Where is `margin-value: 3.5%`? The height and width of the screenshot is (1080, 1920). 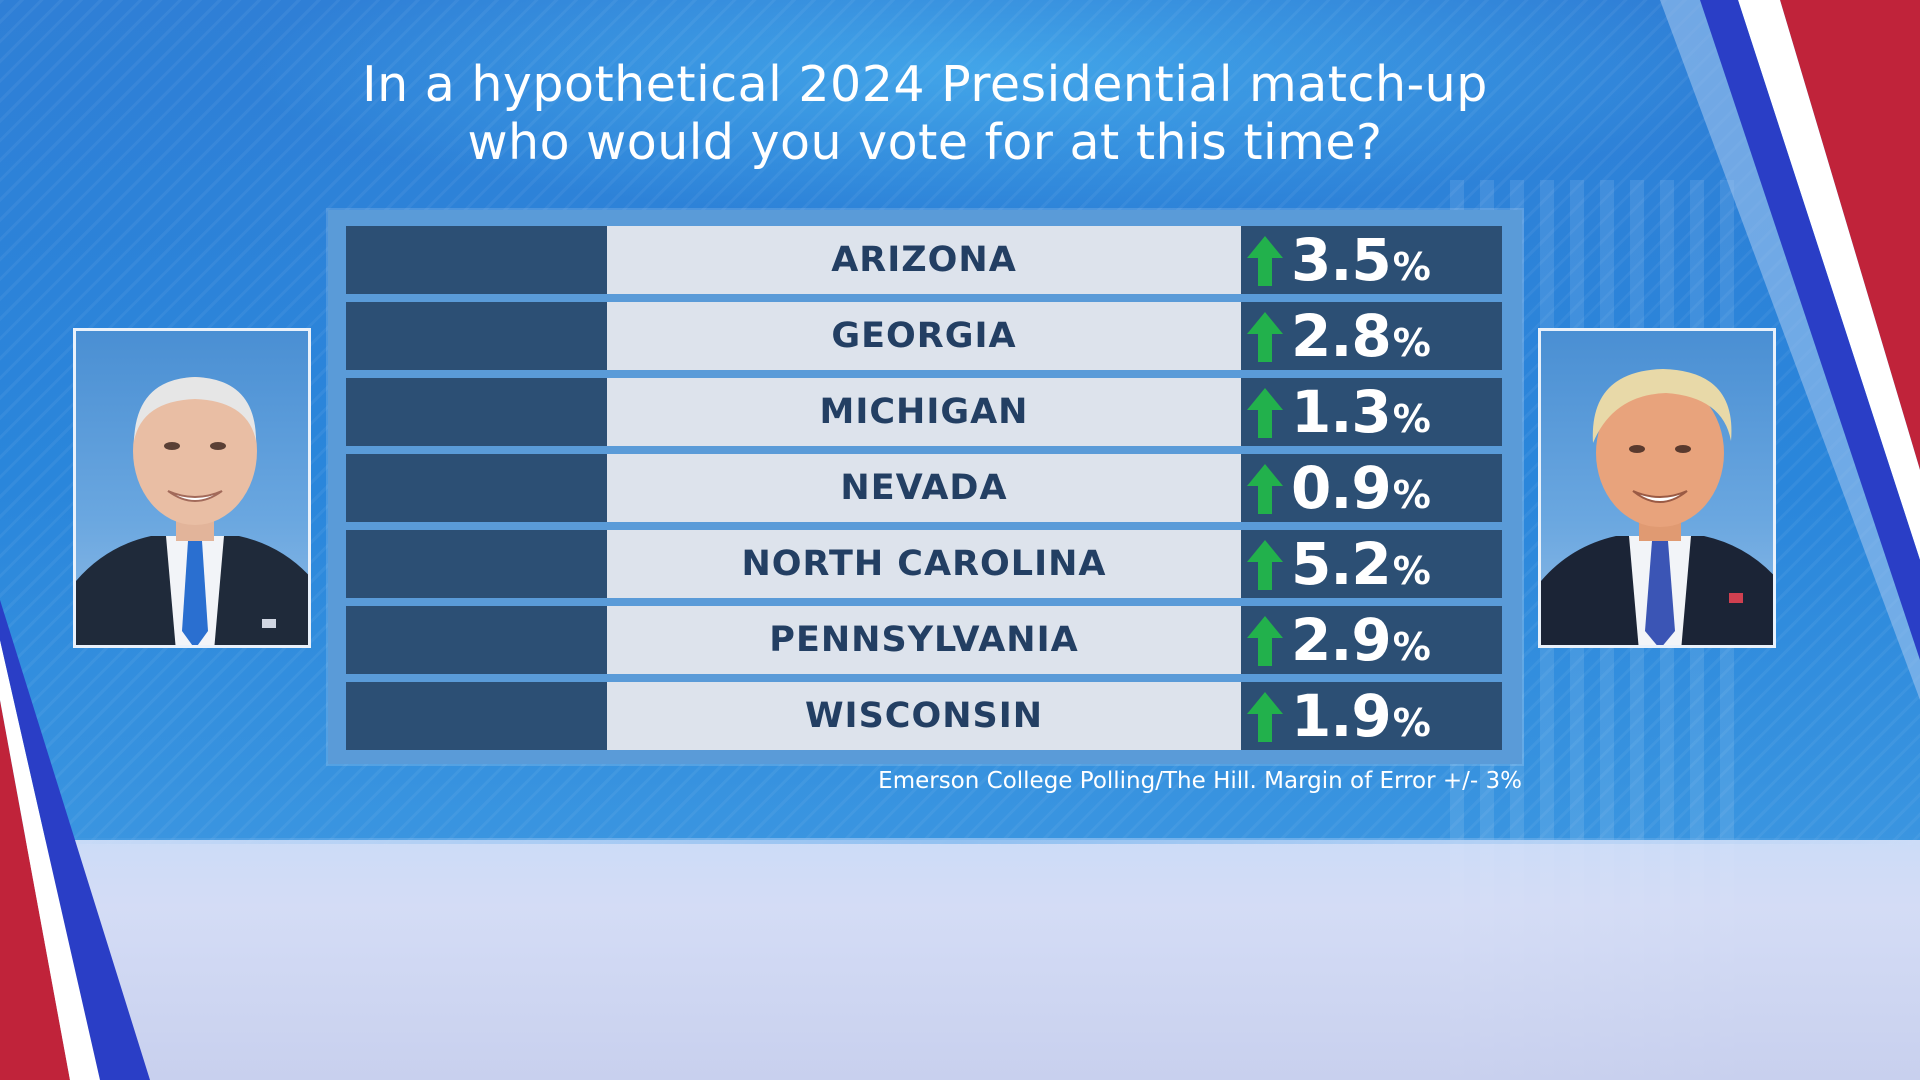 margin-value: 3.5% is located at coordinates (1361, 260).